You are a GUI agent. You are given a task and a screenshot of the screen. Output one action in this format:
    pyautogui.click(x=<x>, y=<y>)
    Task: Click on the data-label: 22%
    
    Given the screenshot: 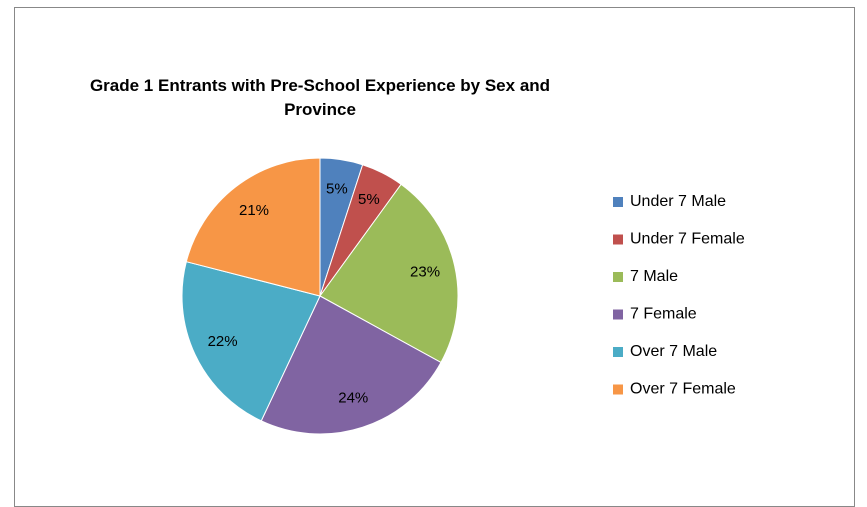 What is the action you would take?
    pyautogui.click(x=223, y=341)
    